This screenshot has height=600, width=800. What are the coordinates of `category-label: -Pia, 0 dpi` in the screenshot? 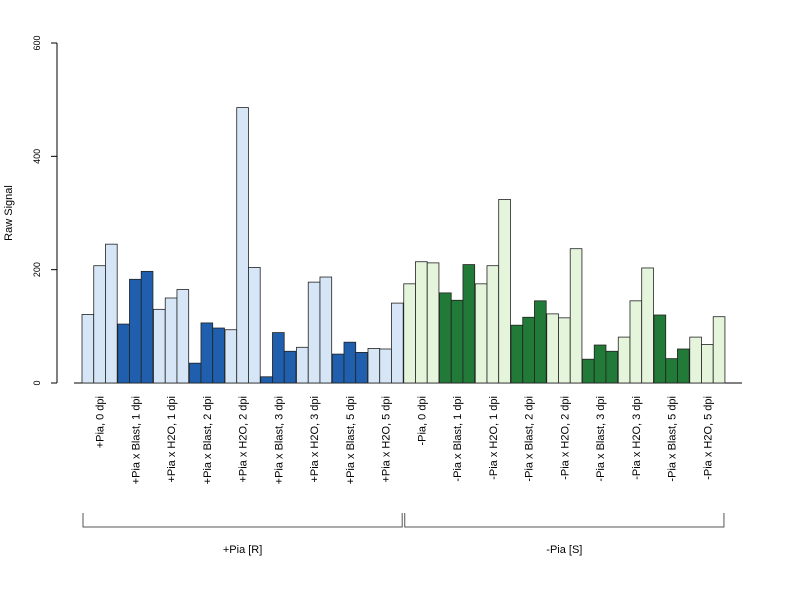 It's located at (422, 421).